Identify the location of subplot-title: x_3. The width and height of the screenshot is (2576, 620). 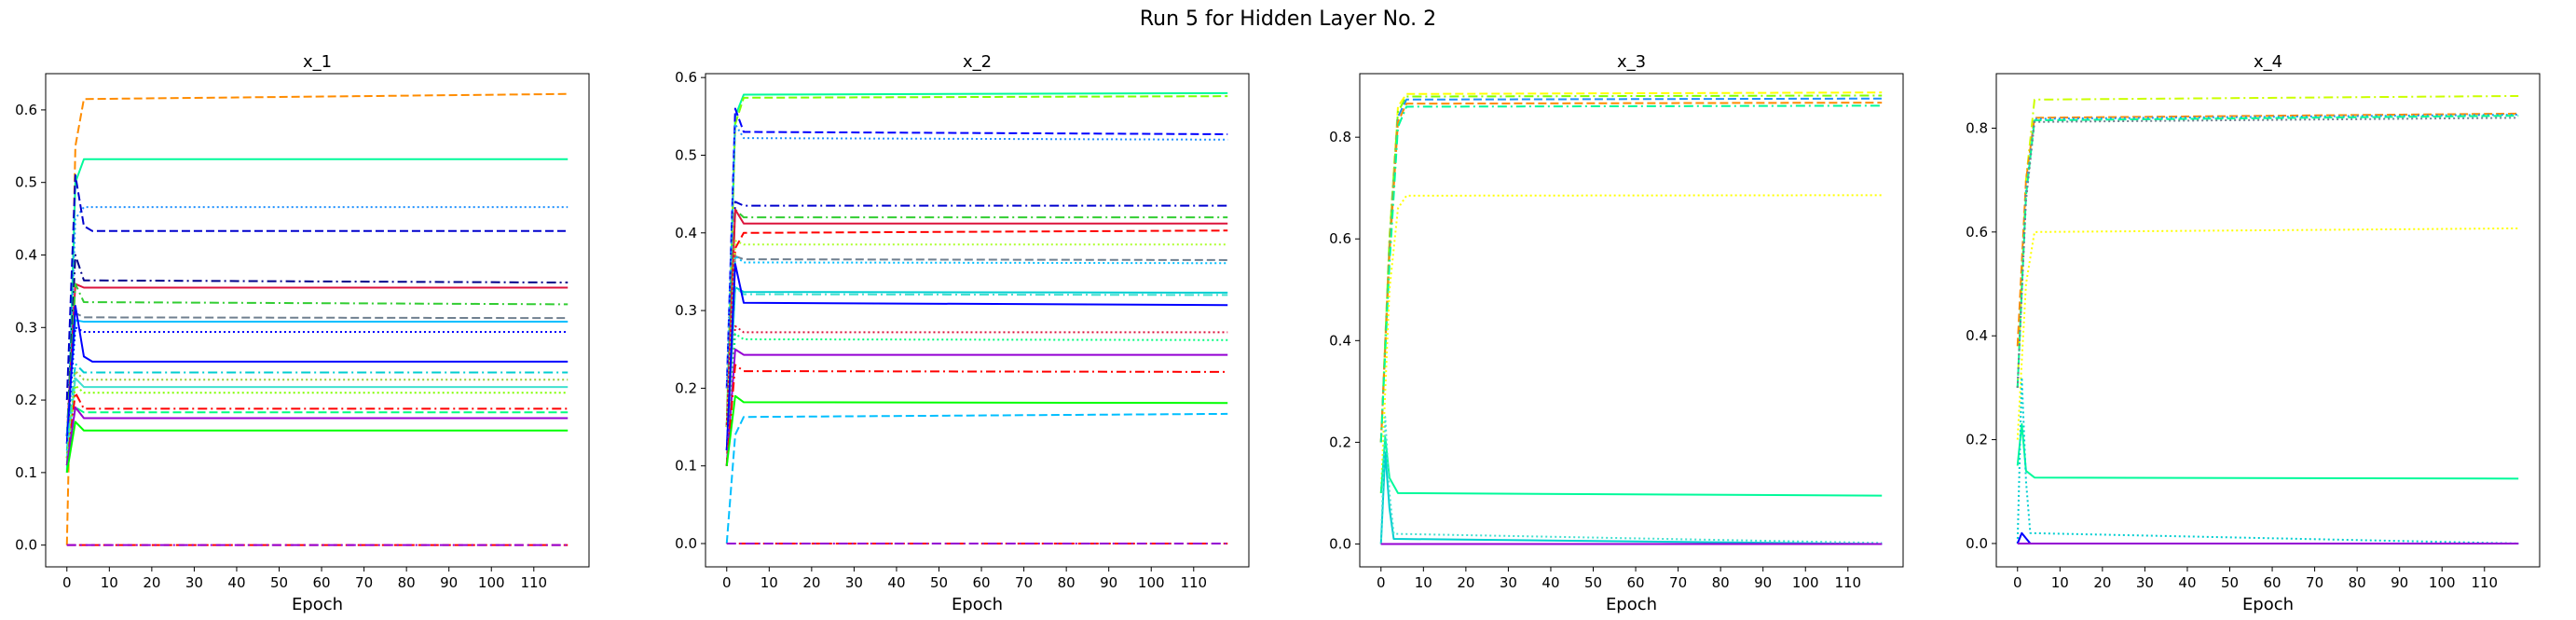
(1631, 62).